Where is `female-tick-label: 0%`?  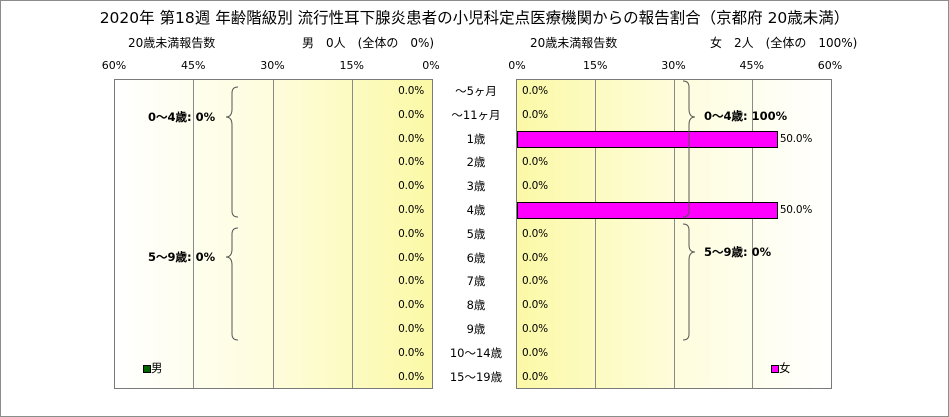
female-tick-label: 0% is located at coordinates (517, 65).